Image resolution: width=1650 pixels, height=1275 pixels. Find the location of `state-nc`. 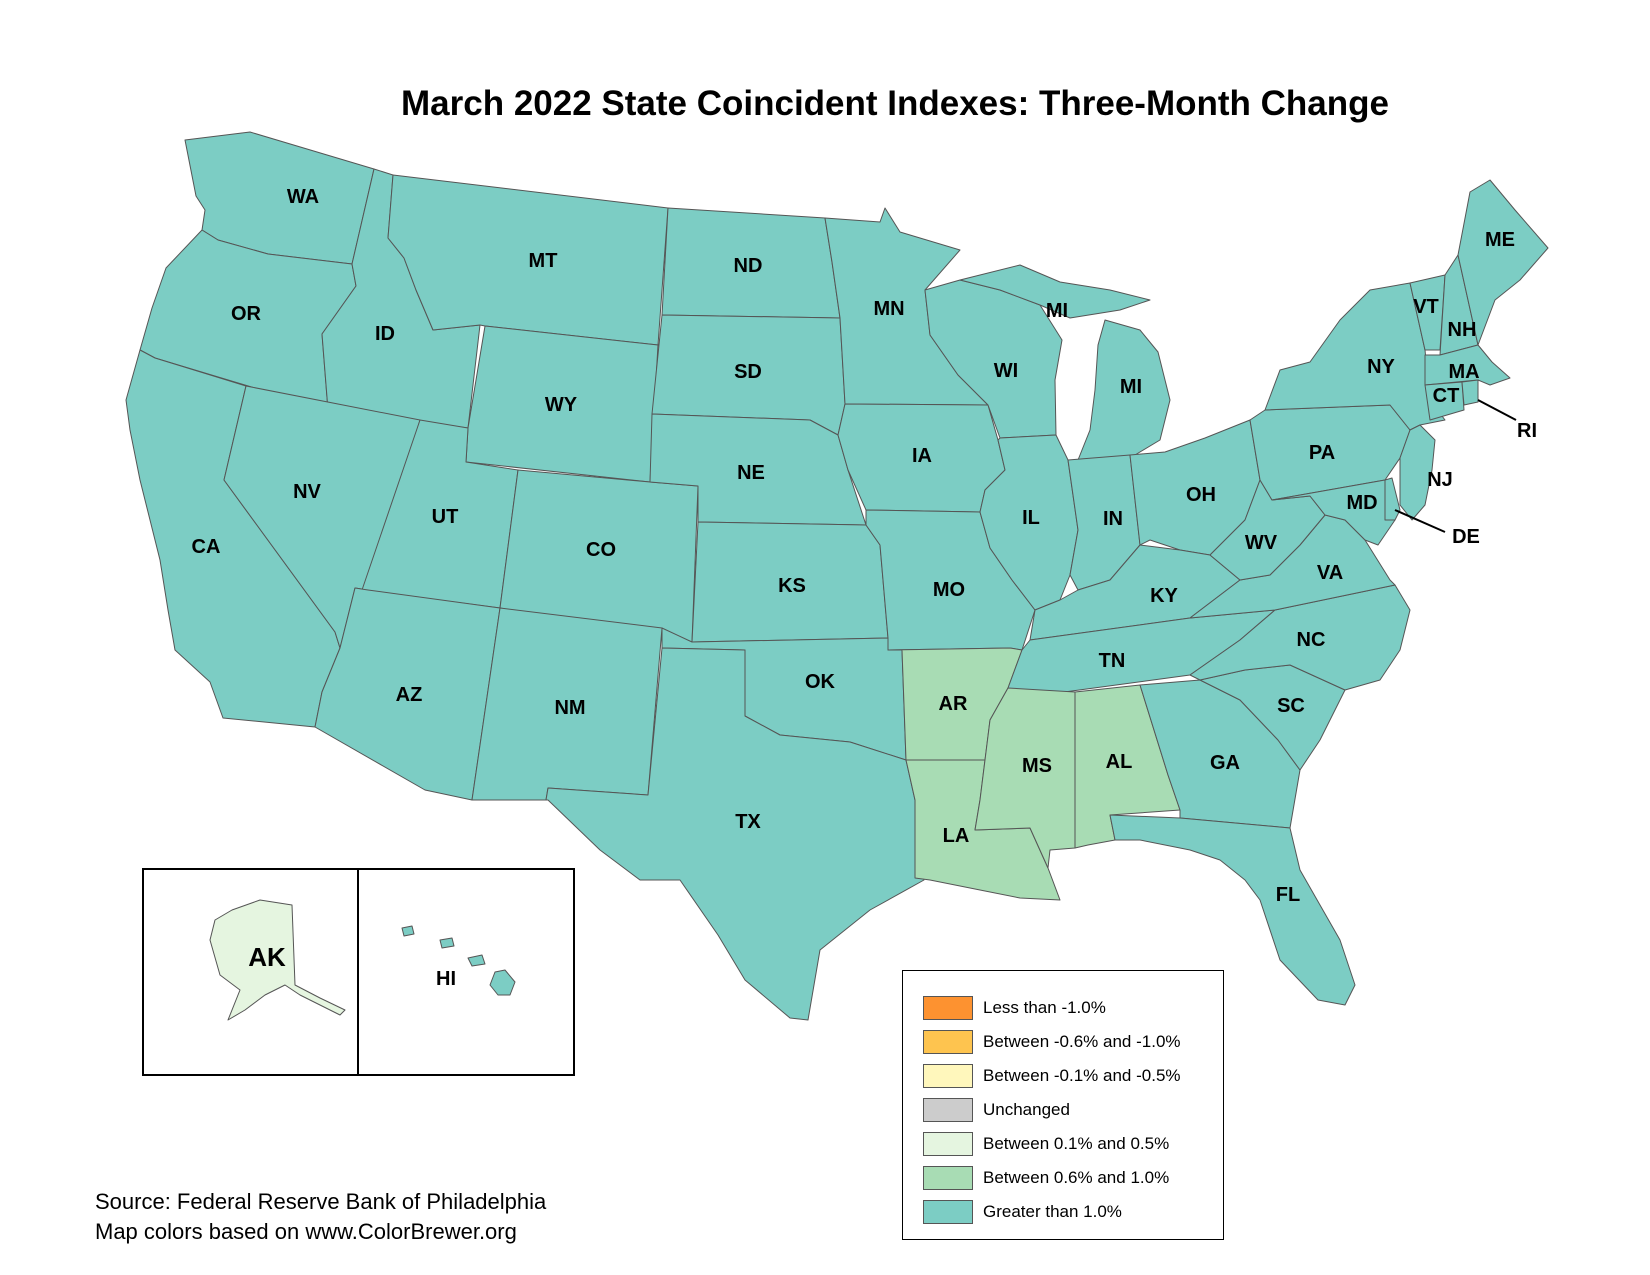

state-nc is located at coordinates (1300, 637).